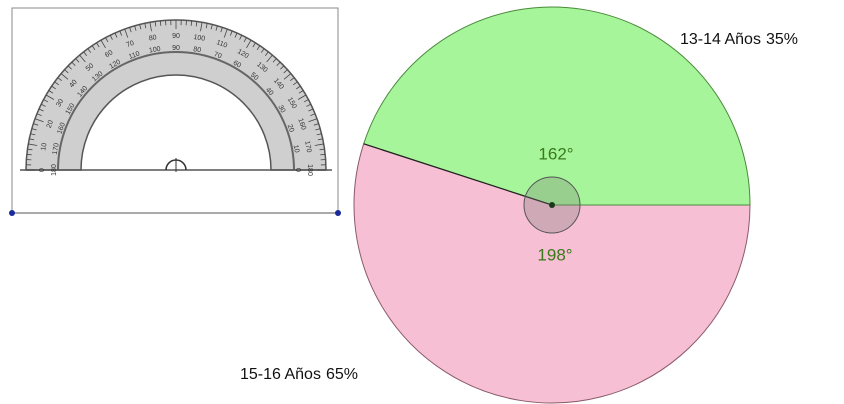  Describe the element at coordinates (296, 148) in the screenshot. I see `protractor-label: 10` at that location.